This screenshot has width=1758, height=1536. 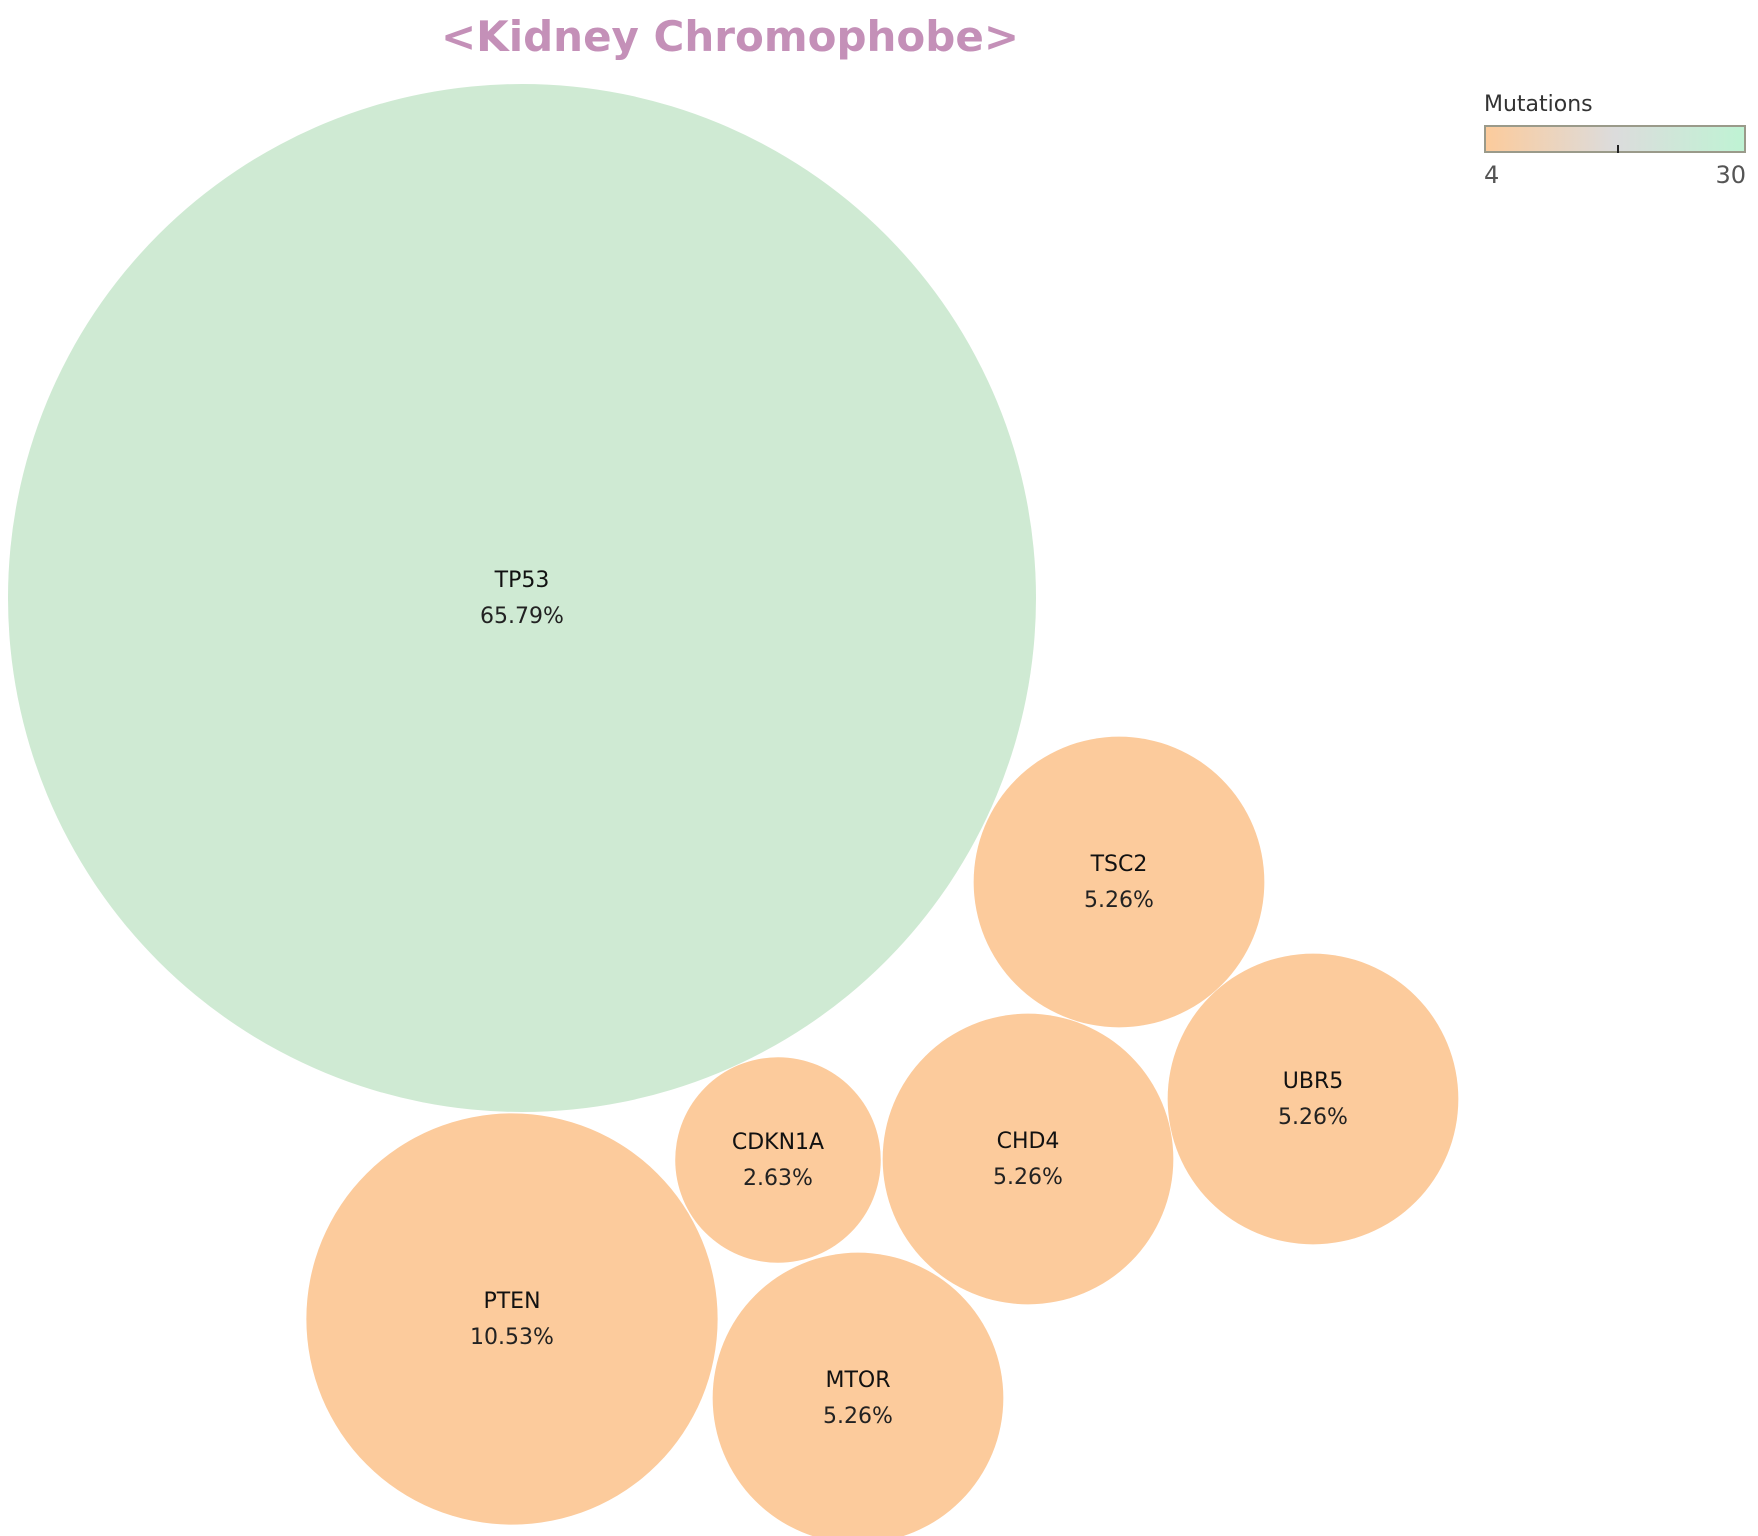 What do you see at coordinates (1119, 882) in the screenshot?
I see `bubble-tsc2` at bounding box center [1119, 882].